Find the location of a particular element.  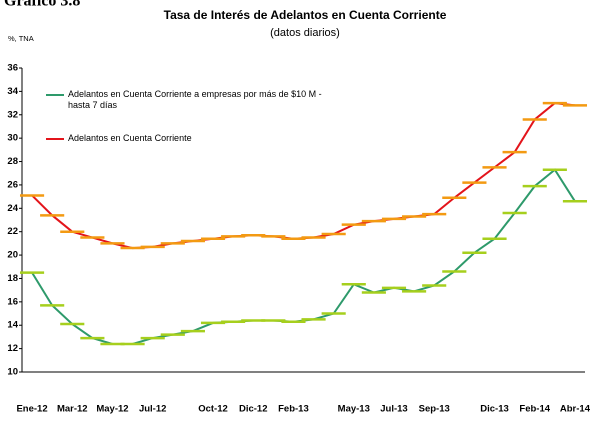

y-tick-label: 12 is located at coordinates (12, 348).